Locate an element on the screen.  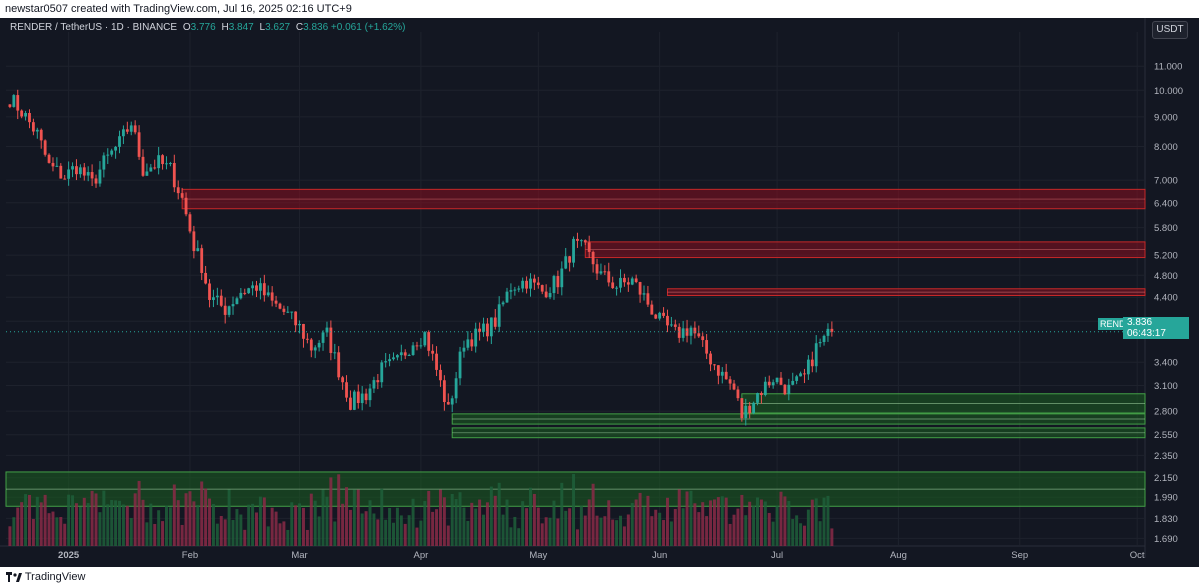
x-tick-label: Jul is located at coordinates (777, 555).